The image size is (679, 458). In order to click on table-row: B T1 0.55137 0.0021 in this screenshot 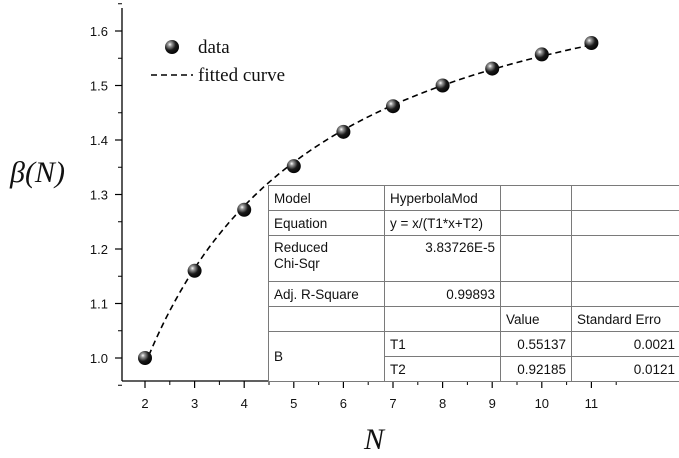, I will do `click(473, 356)`.